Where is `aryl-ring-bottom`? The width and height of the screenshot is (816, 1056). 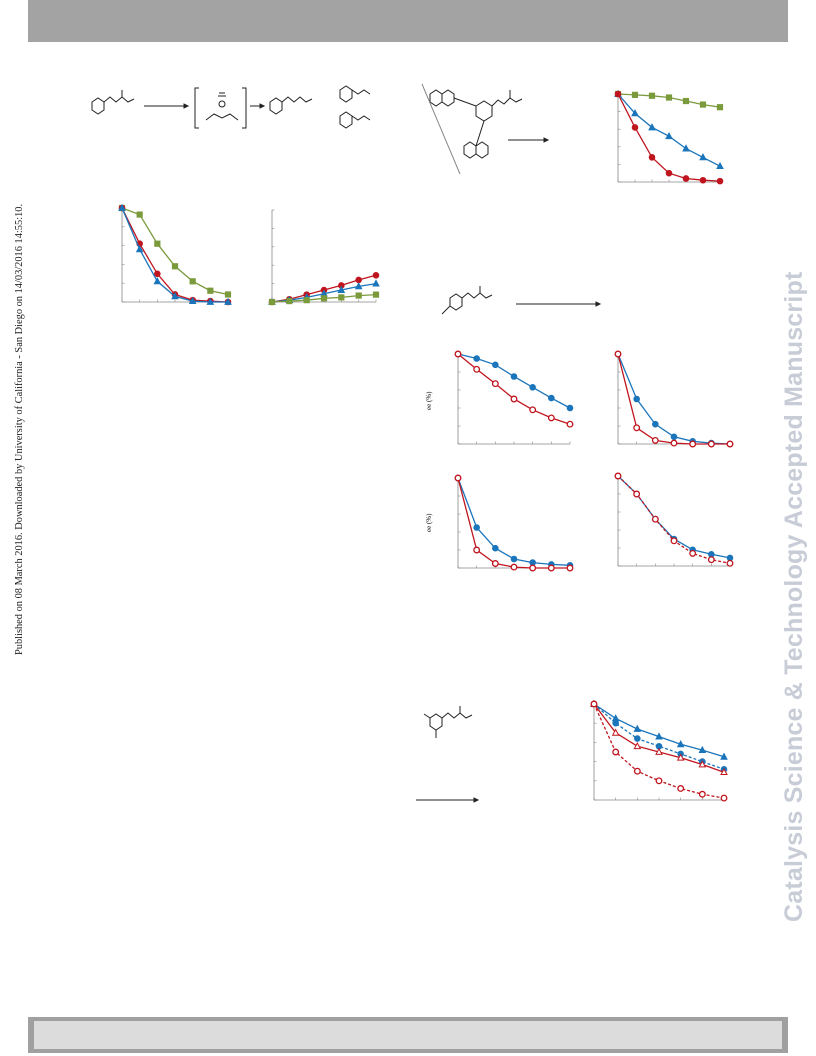 aryl-ring-bottom is located at coordinates (436, 722).